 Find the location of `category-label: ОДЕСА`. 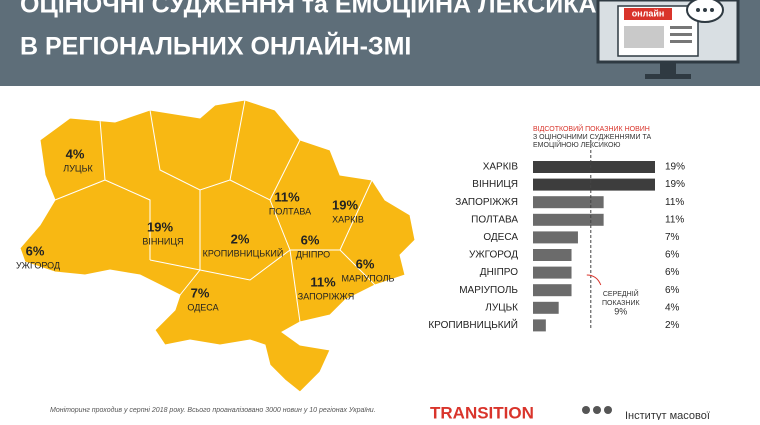

category-label: ОДЕСА is located at coordinates (500, 237).